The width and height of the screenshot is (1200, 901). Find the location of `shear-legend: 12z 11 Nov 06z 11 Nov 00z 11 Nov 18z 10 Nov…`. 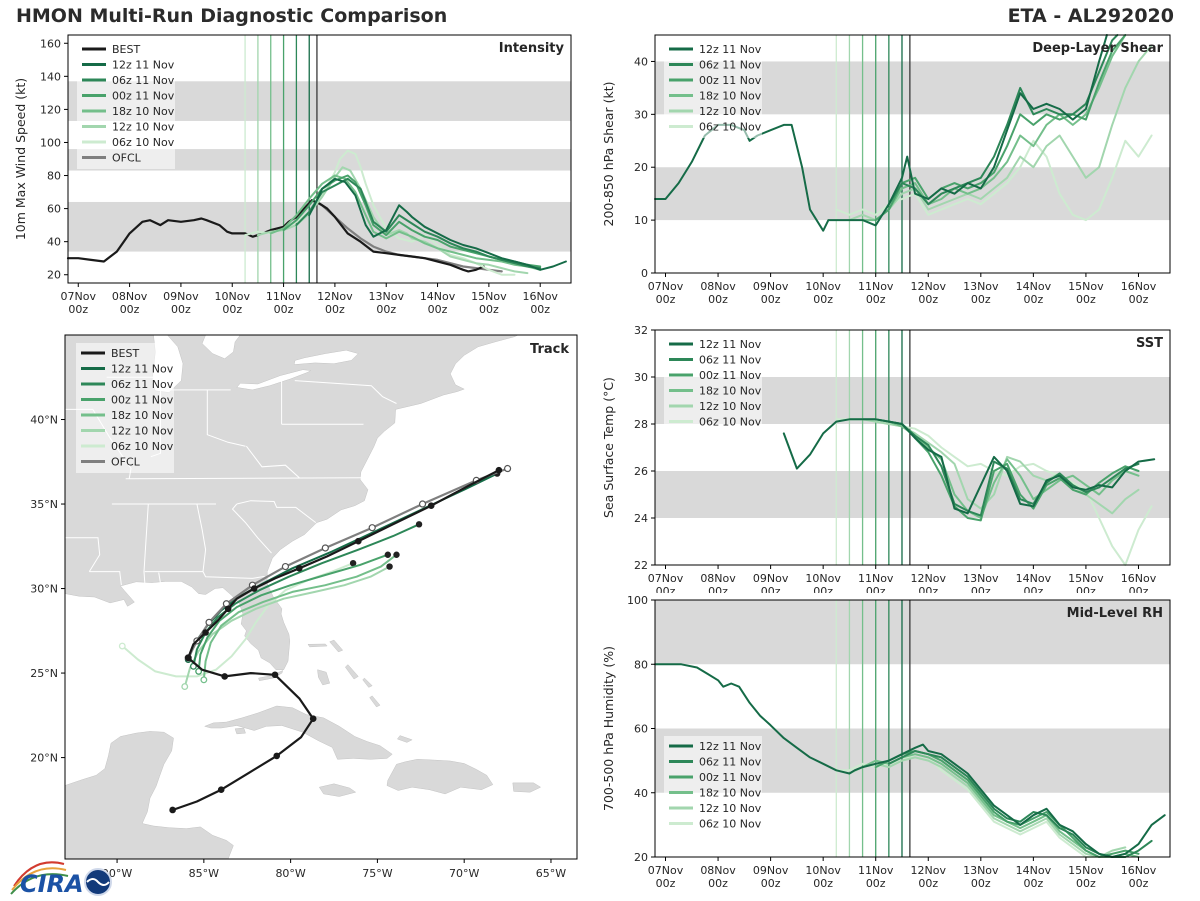

shear-legend: 12z 11 Nov 06z 11 Nov 00z 11 Nov 18z 10 Nov… is located at coordinates (713, 88).